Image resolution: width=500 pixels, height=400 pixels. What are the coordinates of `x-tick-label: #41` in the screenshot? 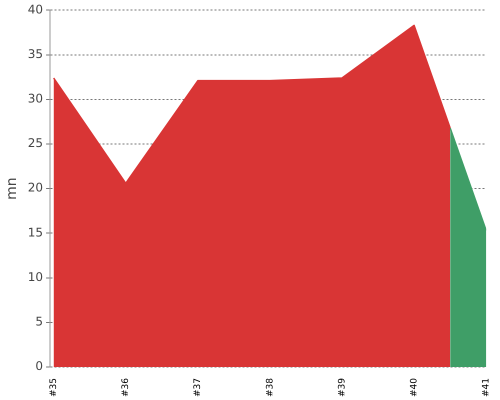 It's located at (487, 388).